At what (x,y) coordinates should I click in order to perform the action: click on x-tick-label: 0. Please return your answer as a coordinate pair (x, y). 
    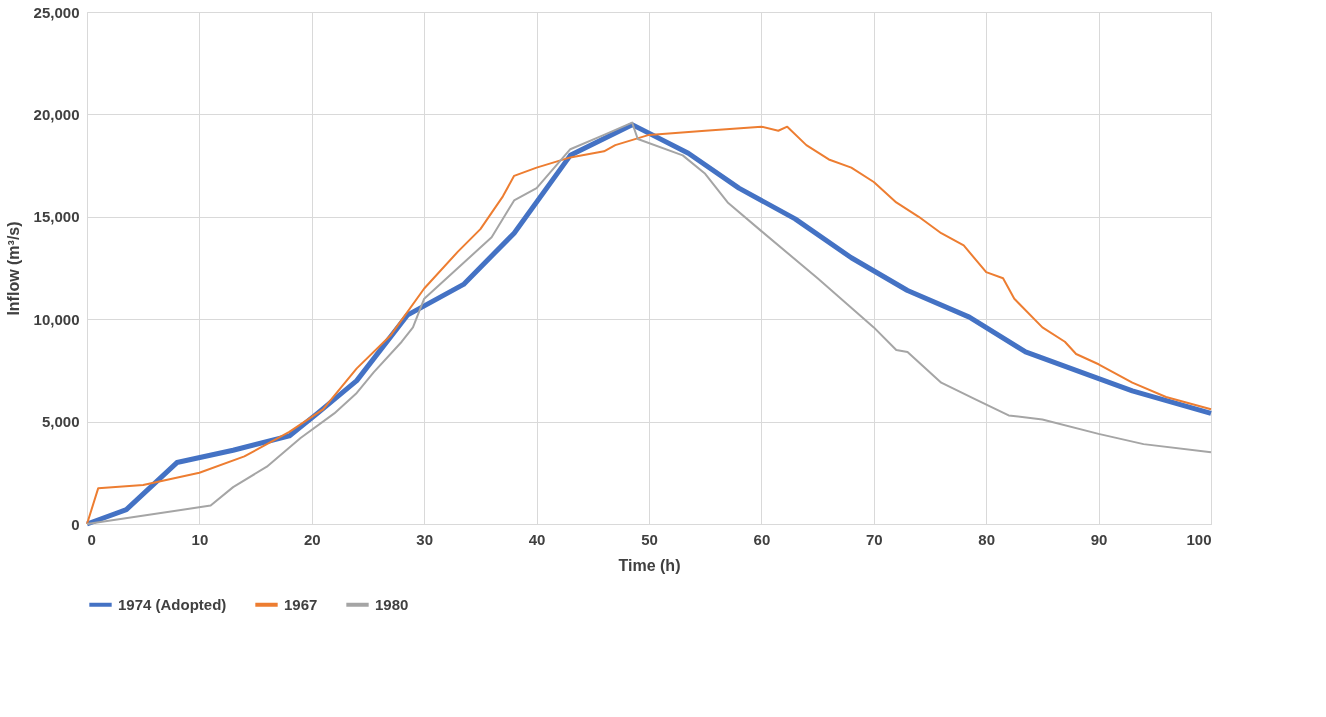
    Looking at the image, I should click on (91, 539).